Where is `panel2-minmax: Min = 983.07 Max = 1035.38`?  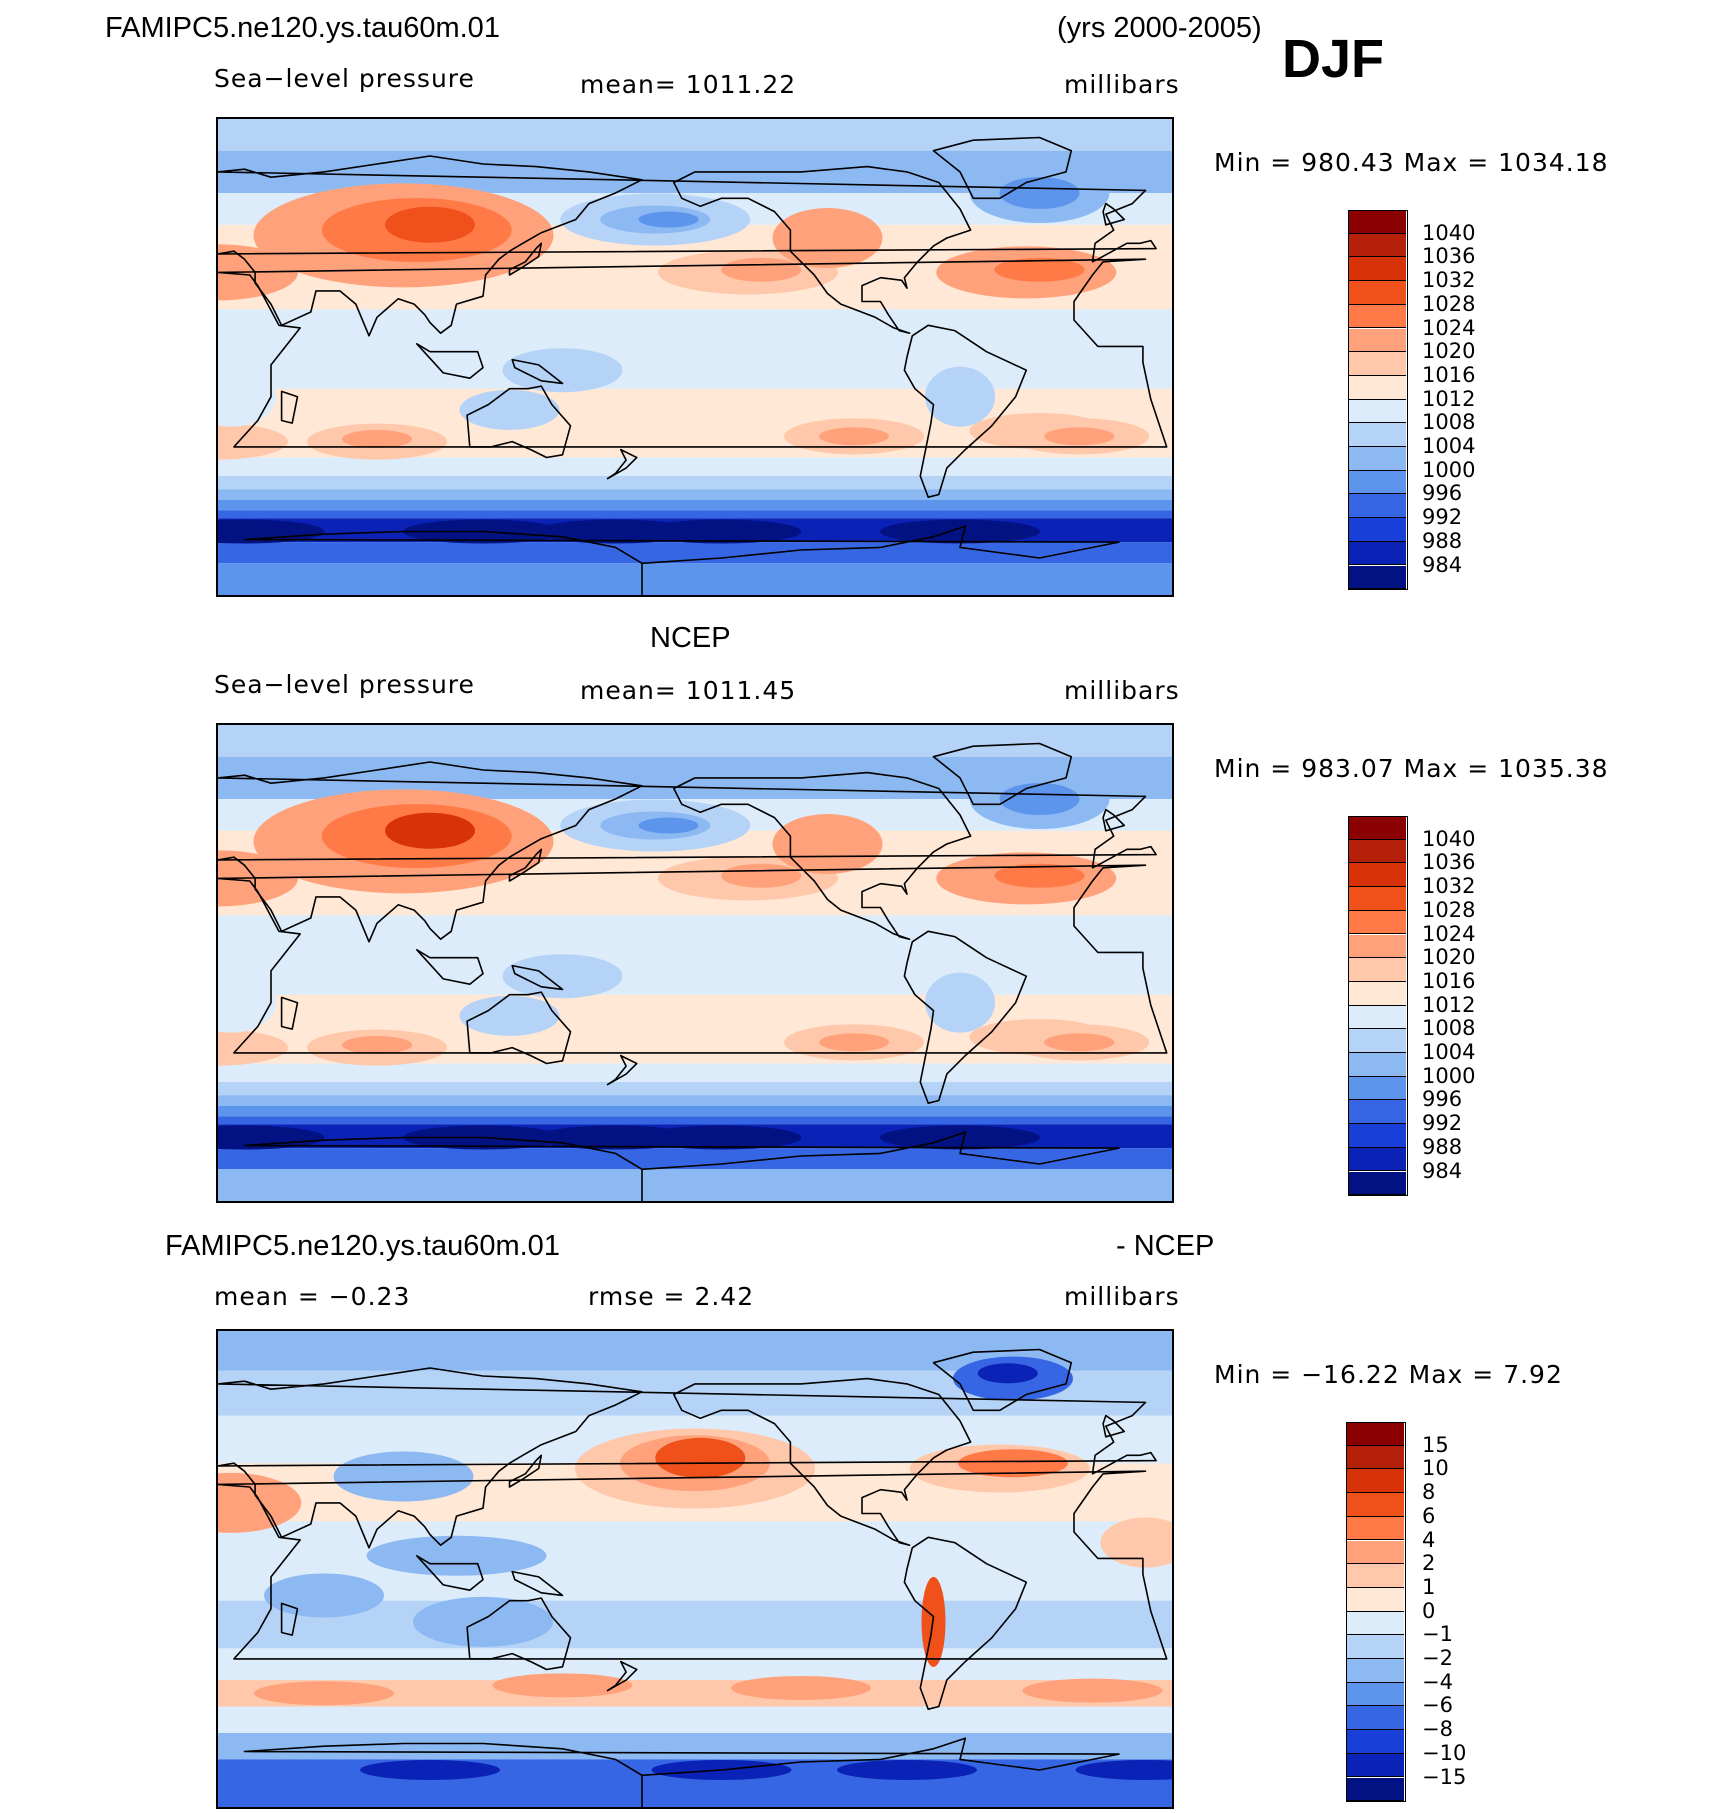
panel2-minmax: Min = 983.07 Max = 1035.38 is located at coordinates (1411, 768).